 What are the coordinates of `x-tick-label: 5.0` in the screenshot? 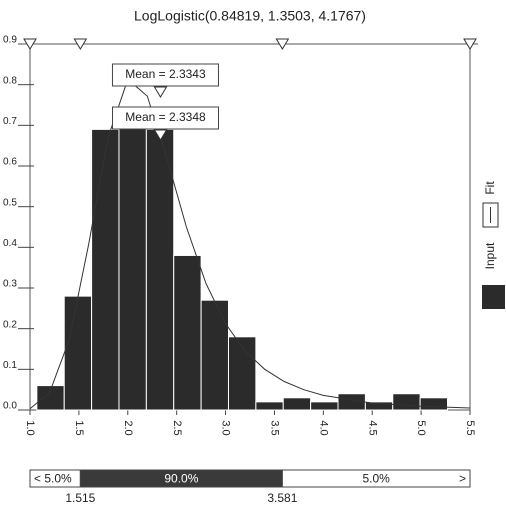 It's located at (421, 427).